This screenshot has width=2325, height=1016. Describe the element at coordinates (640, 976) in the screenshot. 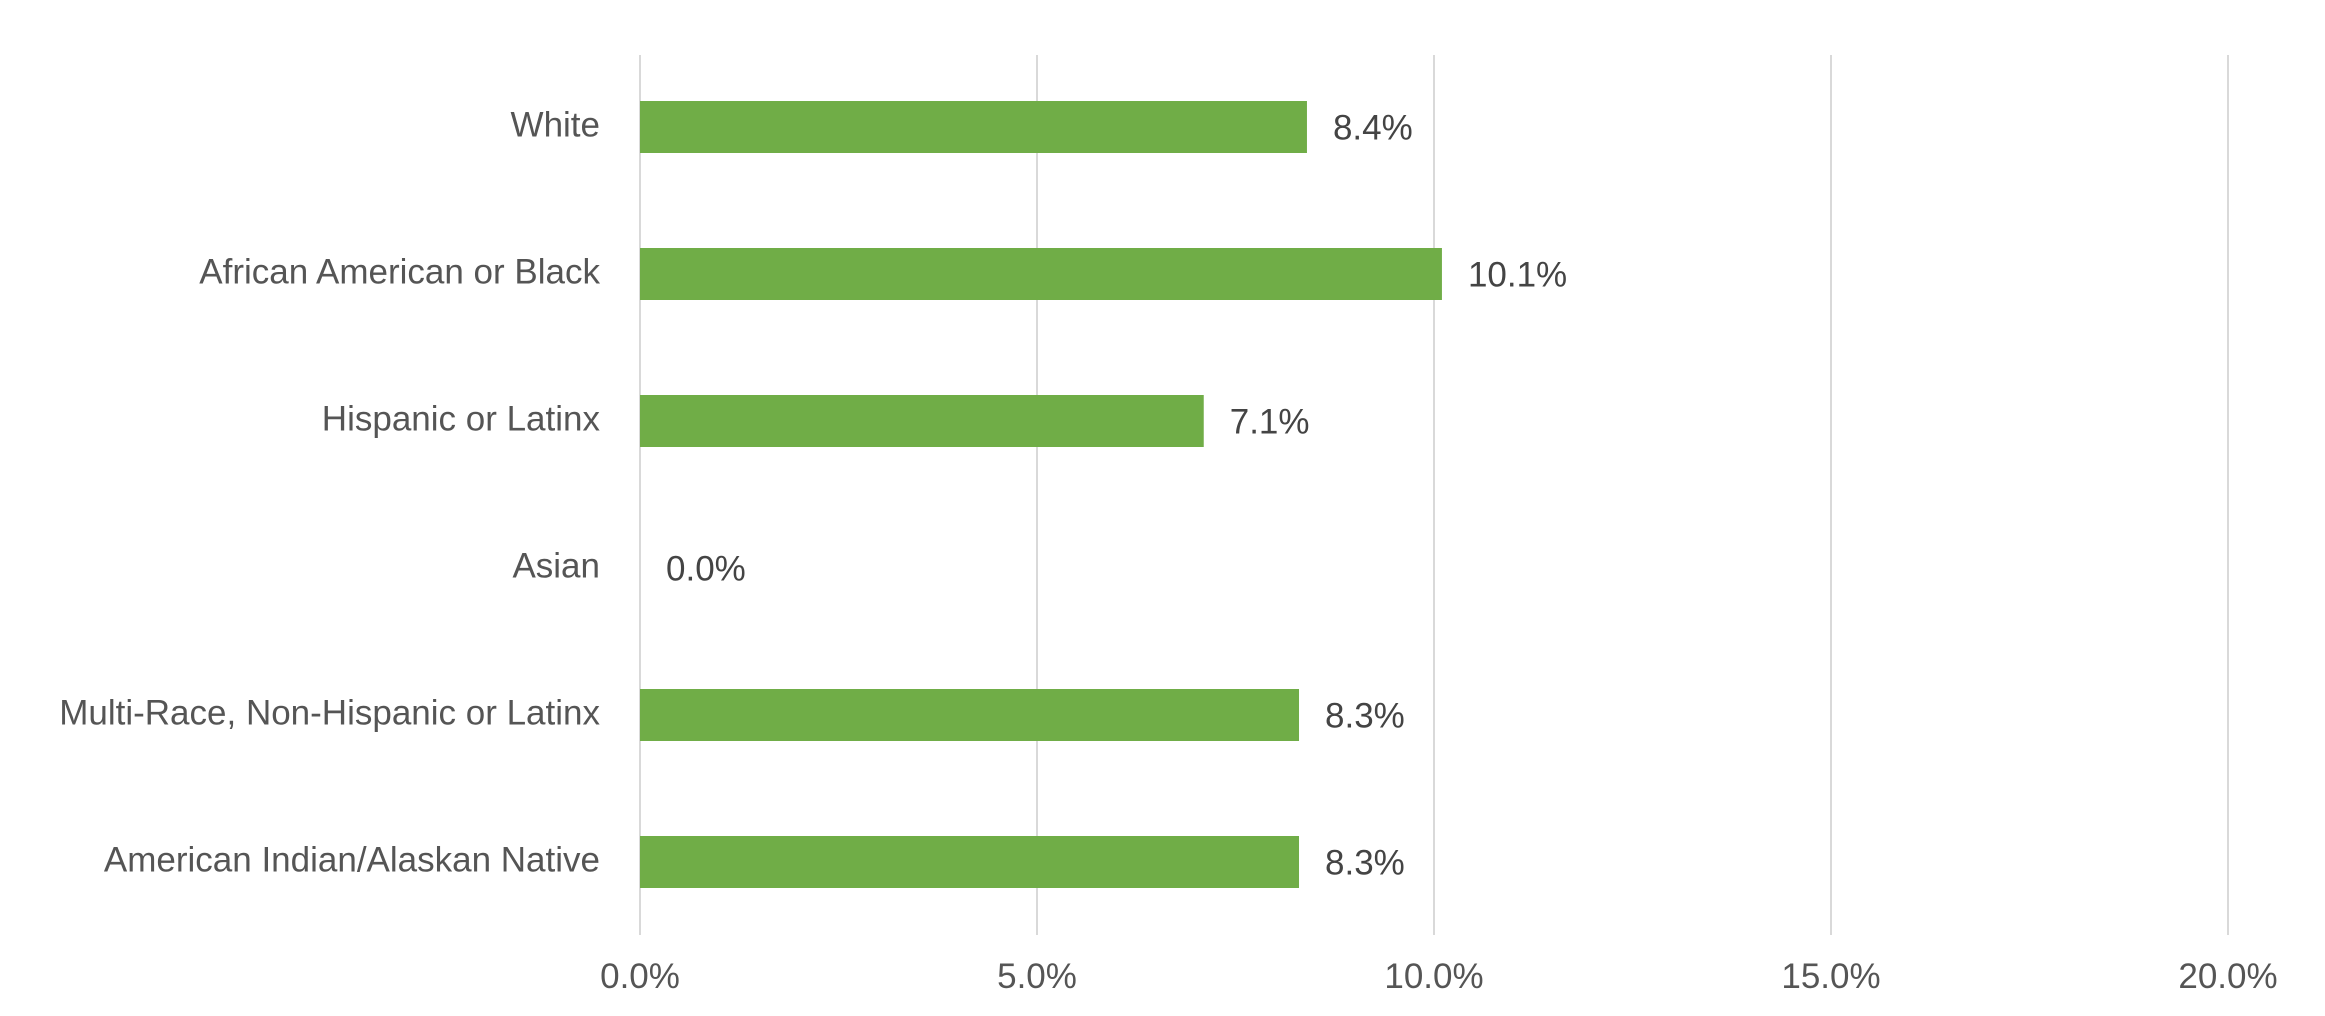

I see `x-tick-label: 0.0%` at that location.